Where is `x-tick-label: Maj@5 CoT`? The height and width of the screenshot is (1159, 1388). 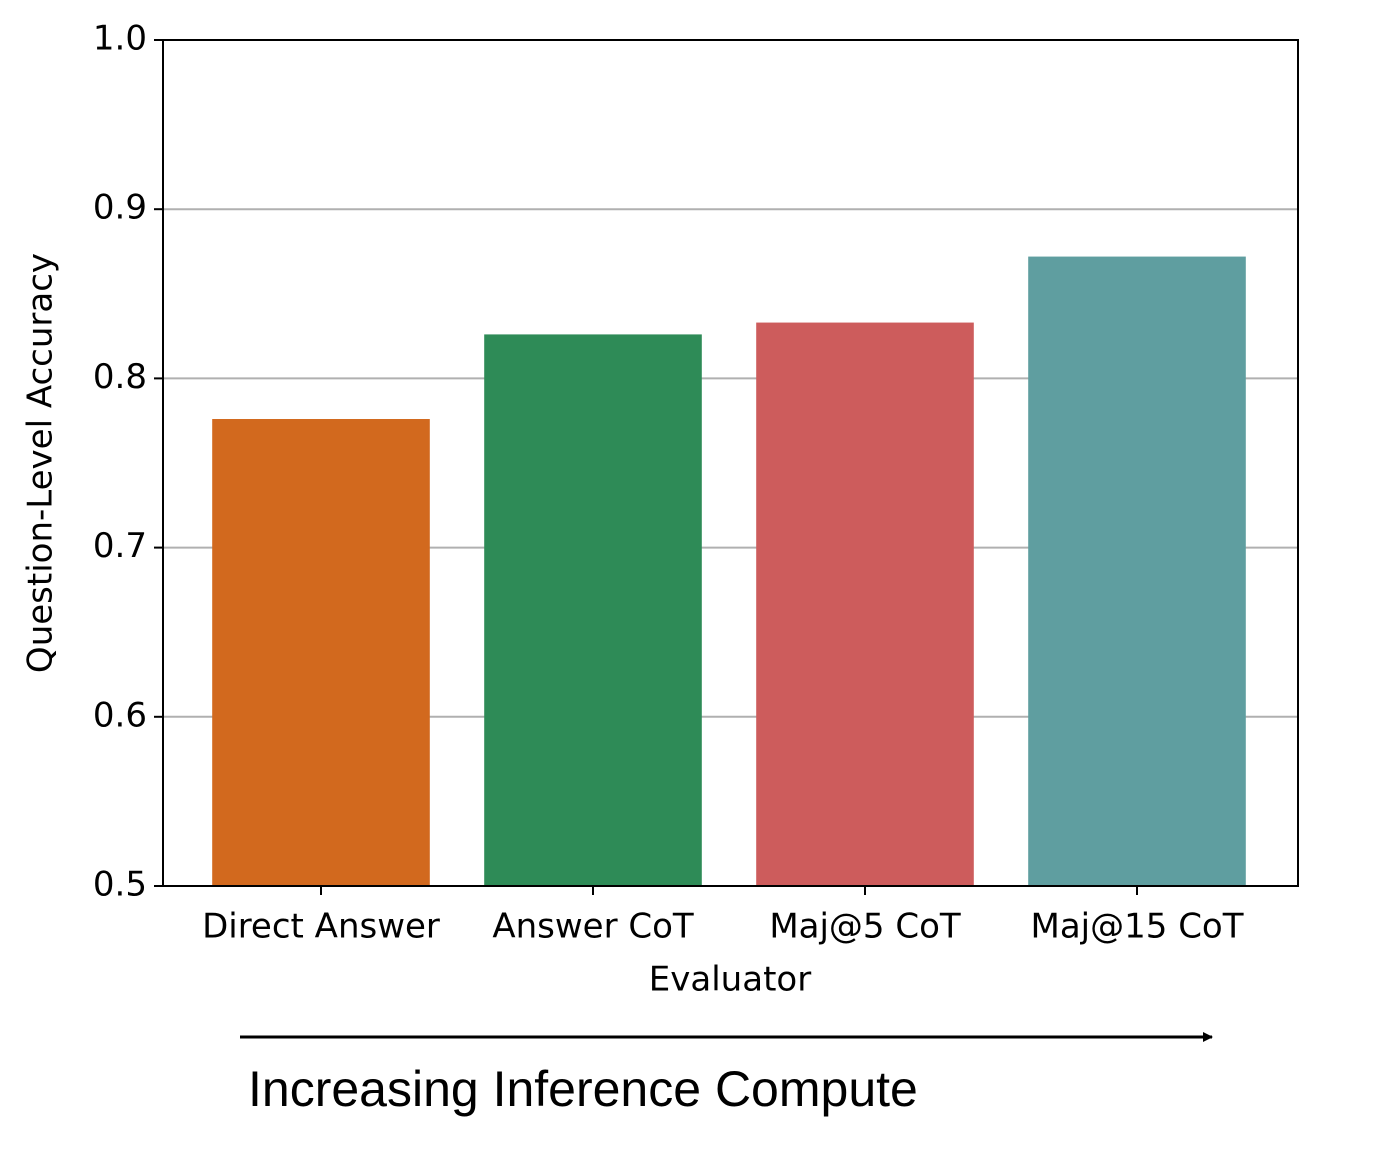 x-tick-label: Maj@5 CoT is located at coordinates (865, 927).